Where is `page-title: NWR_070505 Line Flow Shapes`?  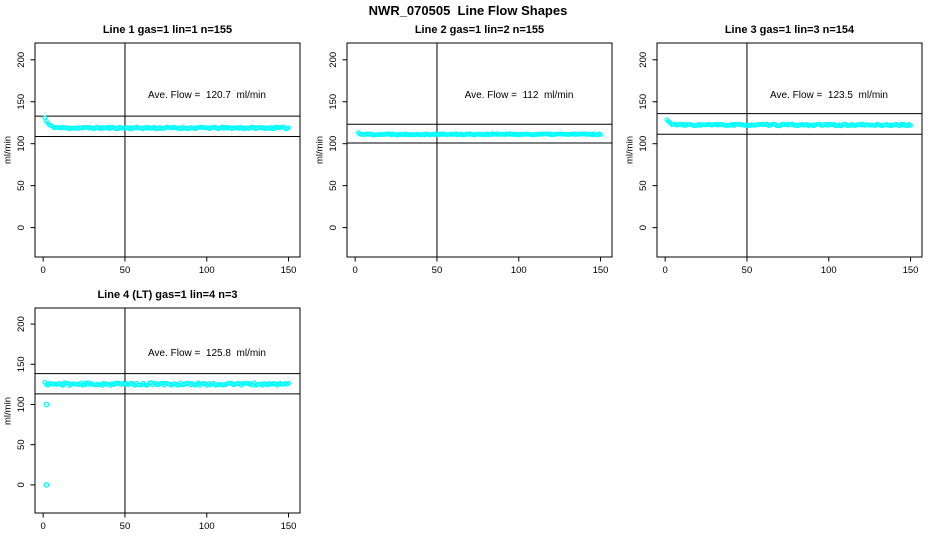
page-title: NWR_070505 Line Flow Shapes is located at coordinates (468, 10).